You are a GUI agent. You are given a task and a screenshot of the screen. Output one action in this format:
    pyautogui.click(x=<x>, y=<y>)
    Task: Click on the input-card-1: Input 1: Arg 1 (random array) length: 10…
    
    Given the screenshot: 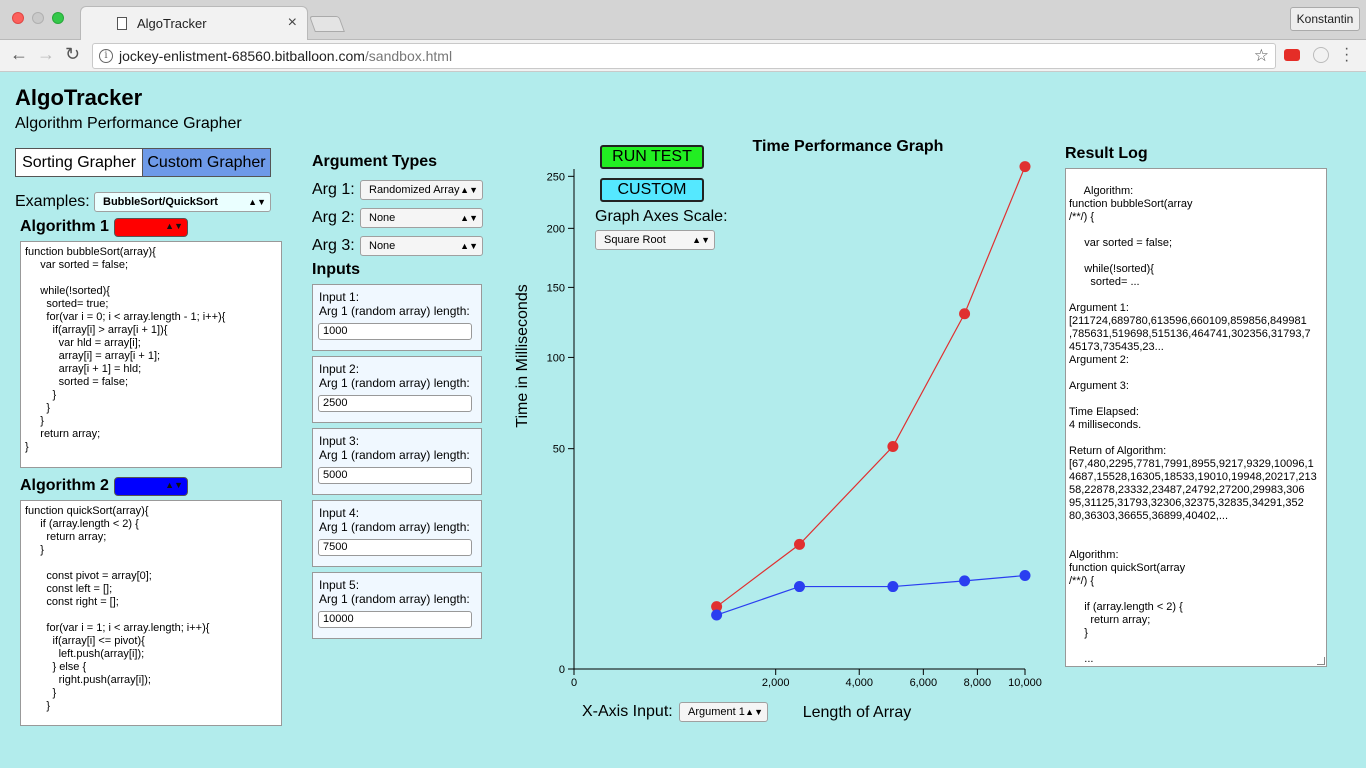 What is the action you would take?
    pyautogui.click(x=397, y=317)
    